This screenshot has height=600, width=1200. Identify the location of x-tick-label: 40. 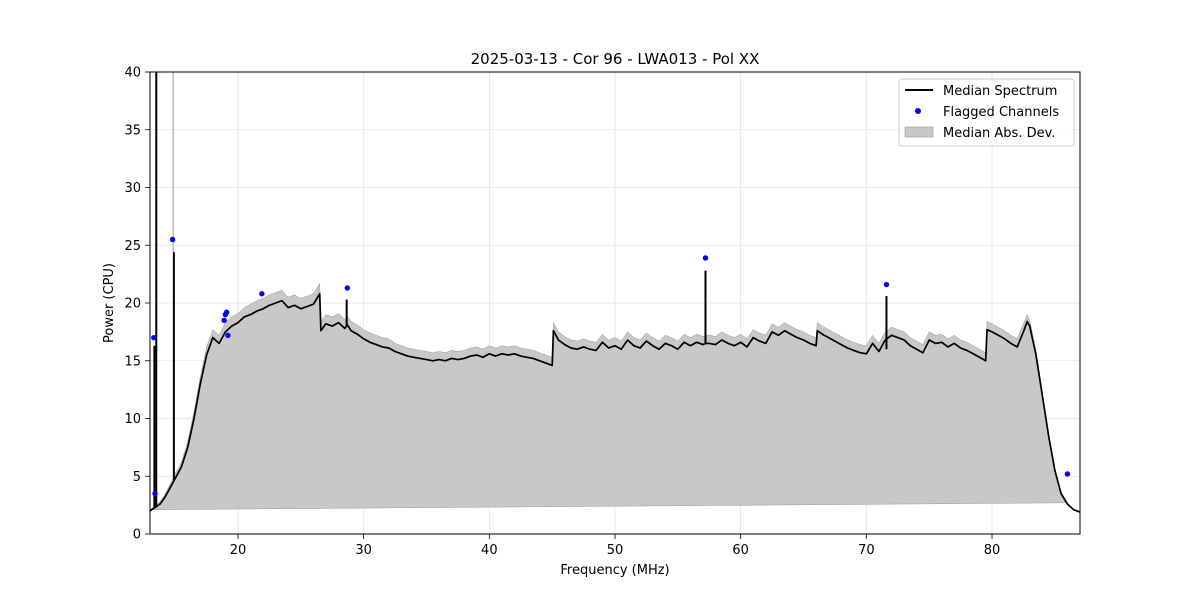
(489, 550).